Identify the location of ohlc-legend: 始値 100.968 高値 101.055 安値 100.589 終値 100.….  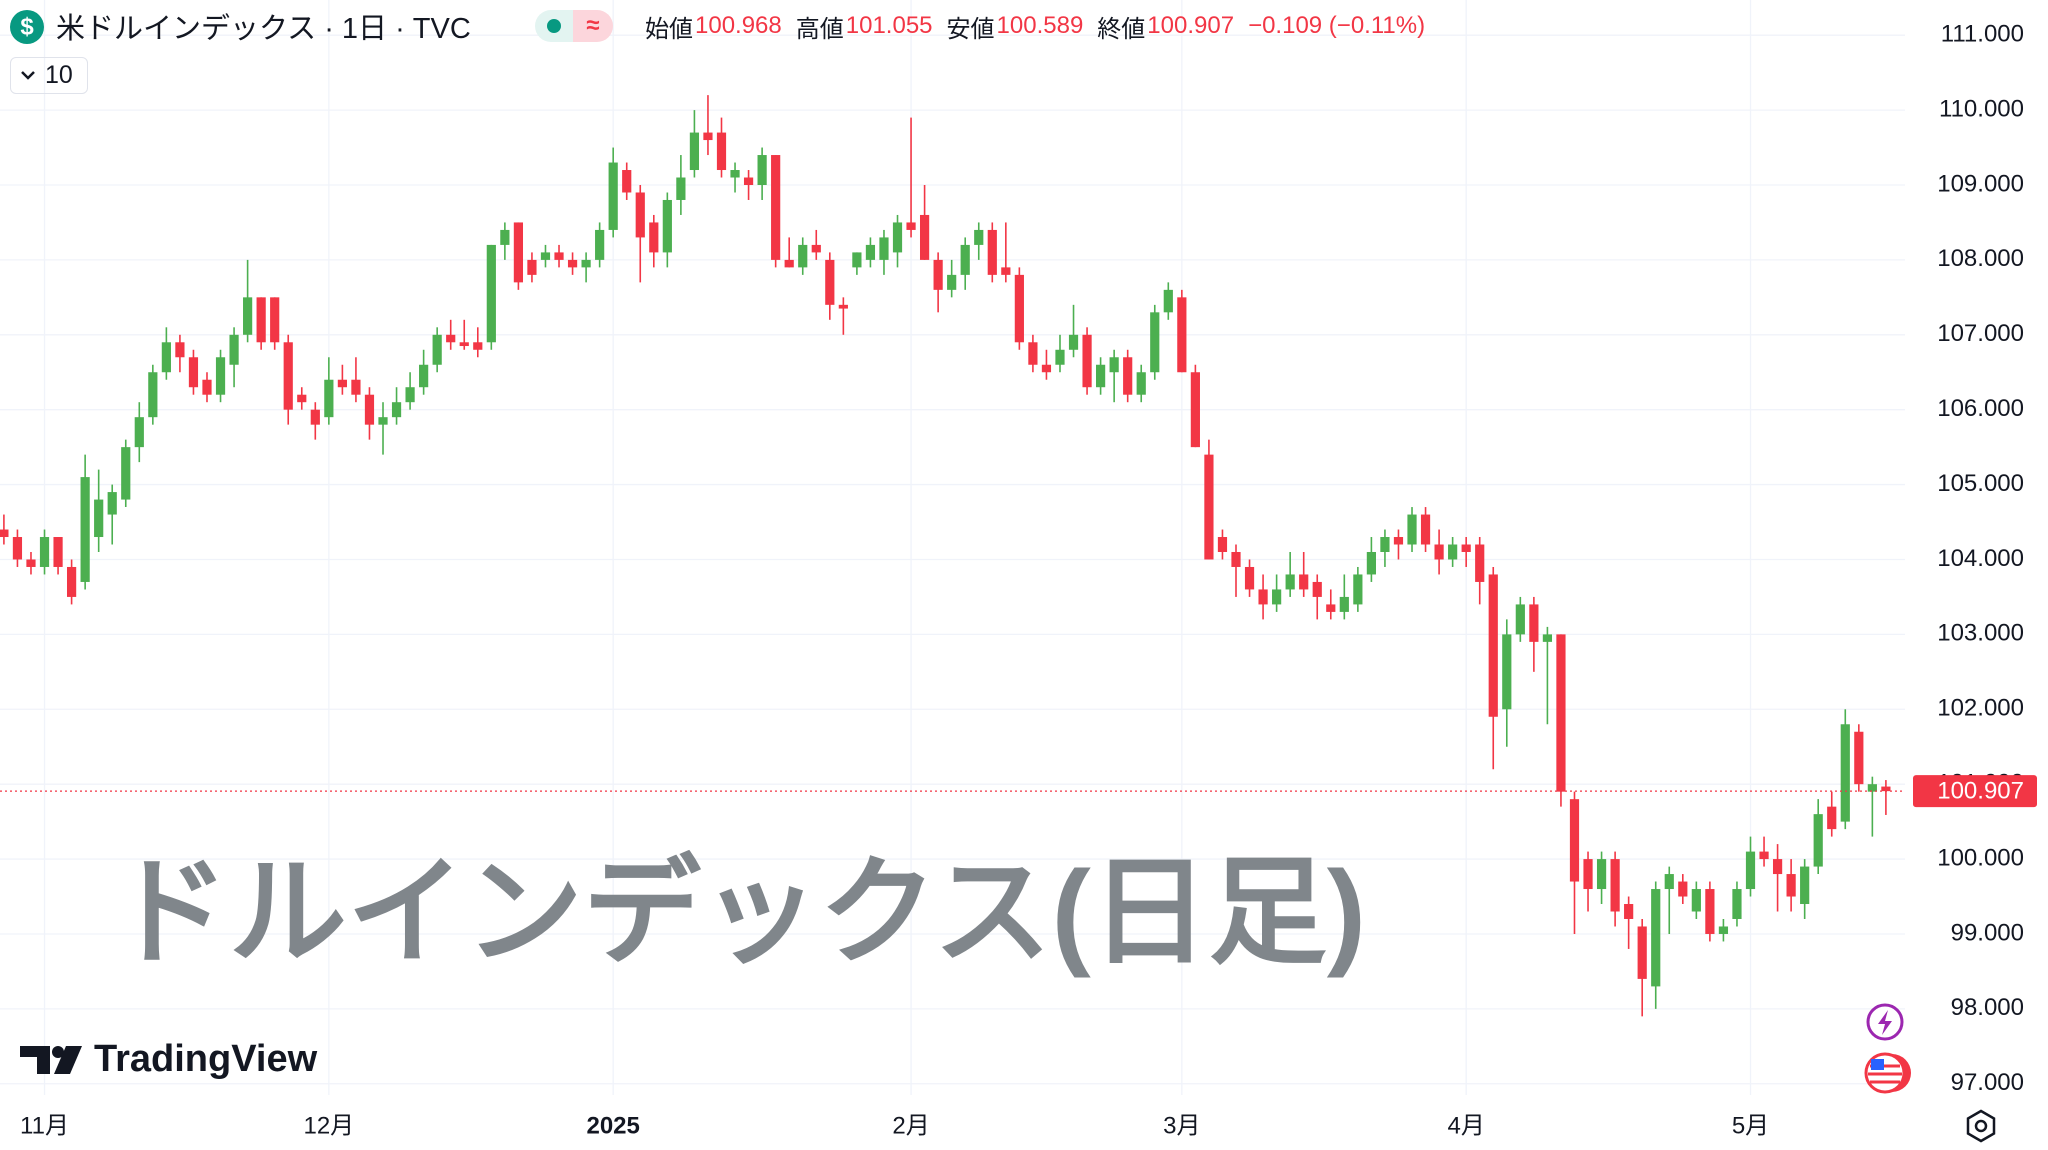
(1042, 26).